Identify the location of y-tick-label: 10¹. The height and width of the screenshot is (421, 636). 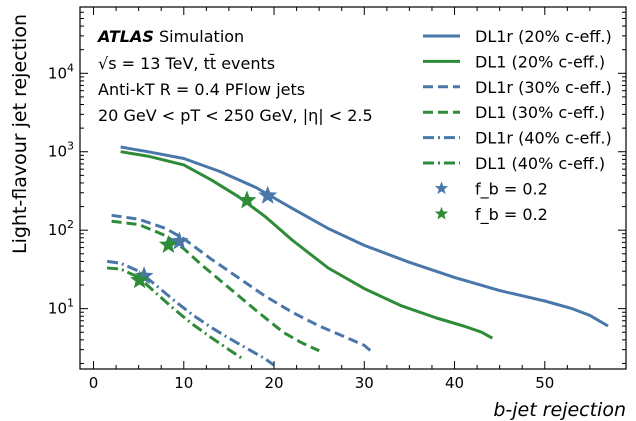
(61, 307).